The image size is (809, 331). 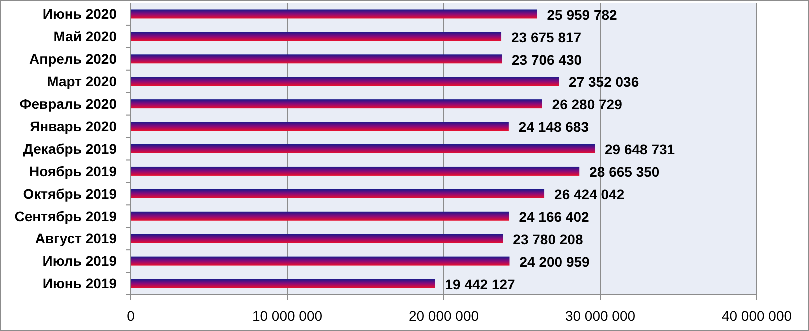 What do you see at coordinates (80, 284) in the screenshot?
I see `y-tick-label: Июнь 2019` at bounding box center [80, 284].